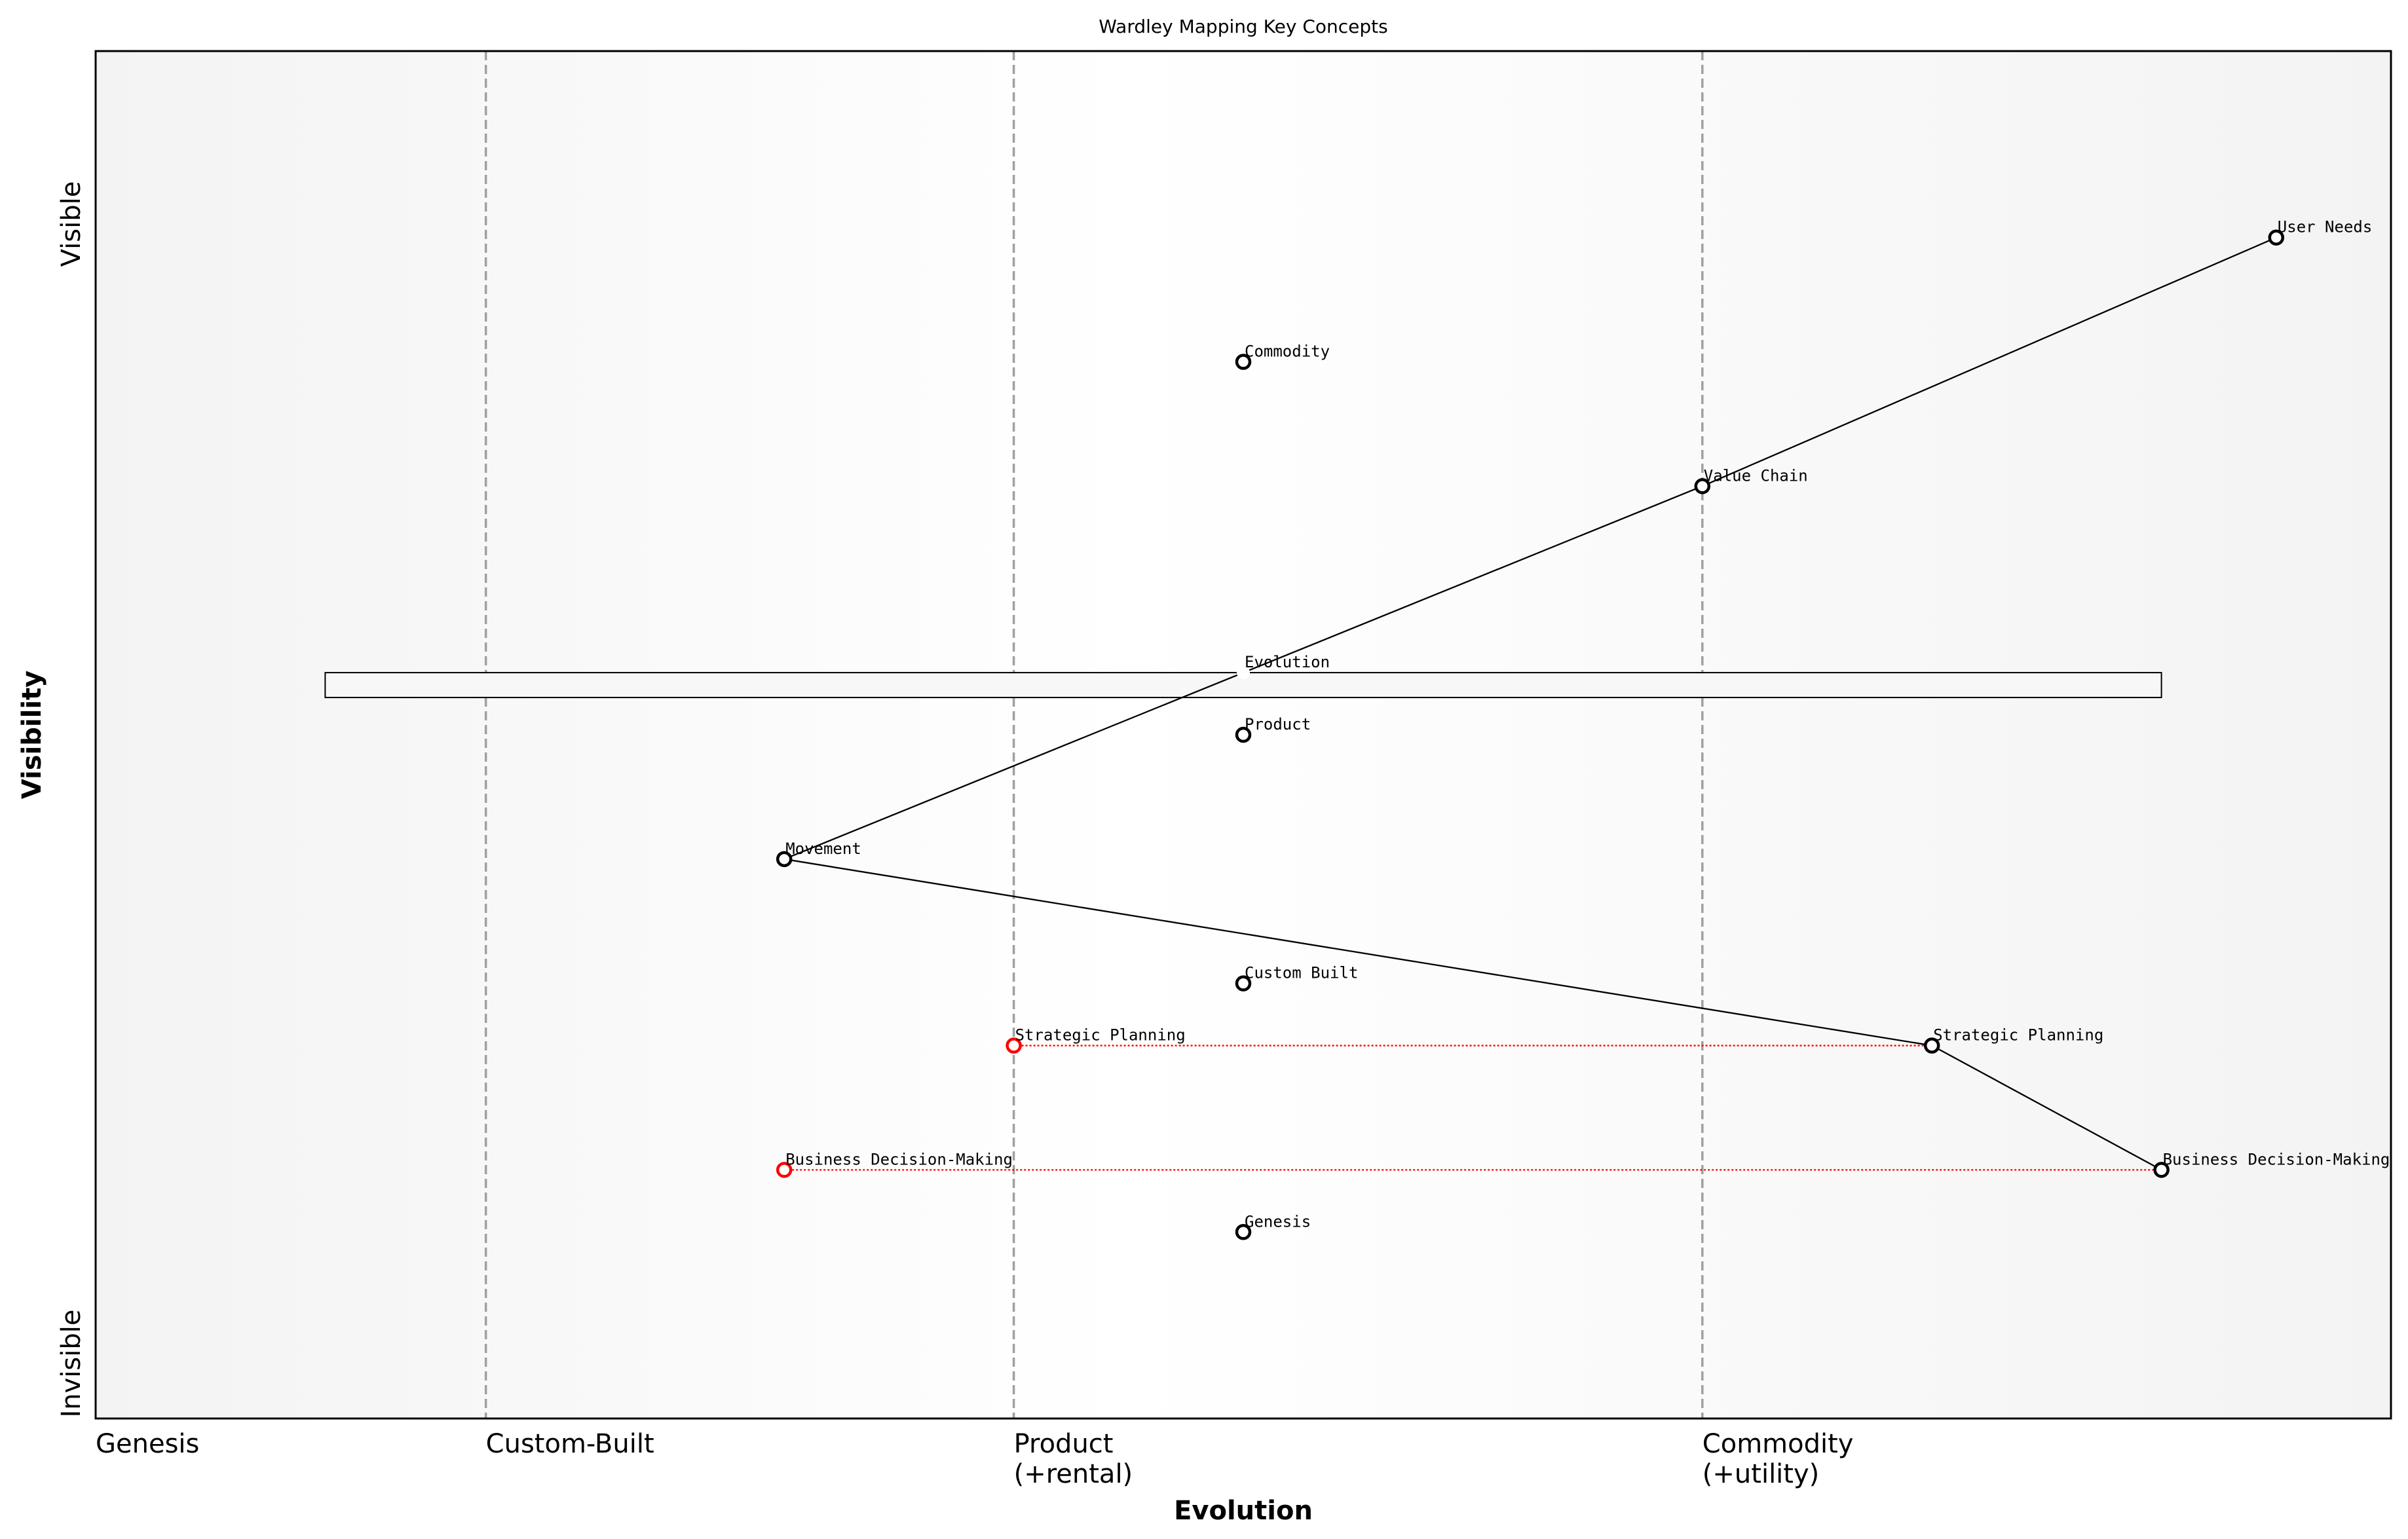  I want to click on component-node: Commodity, so click(1282, 356).